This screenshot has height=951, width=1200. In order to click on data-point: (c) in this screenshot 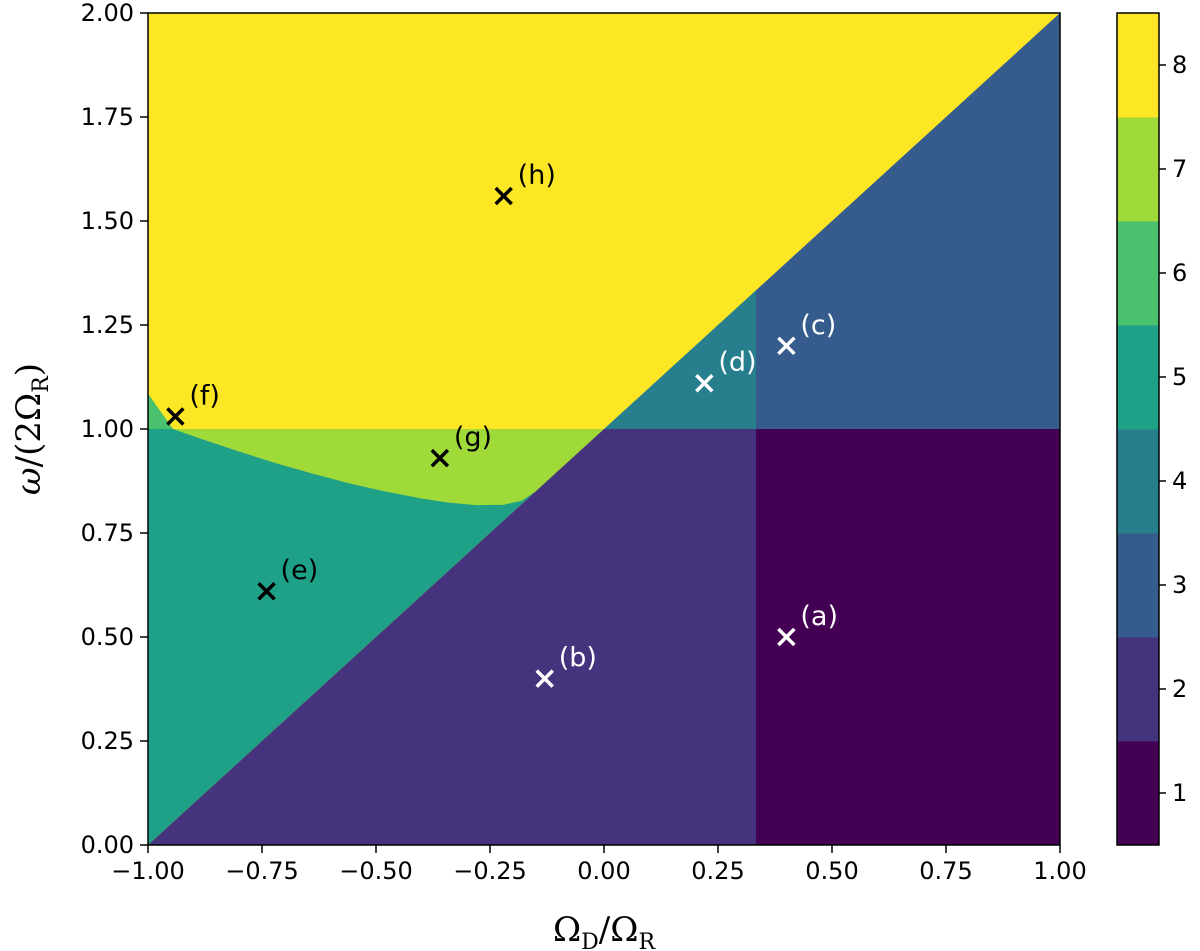, I will do `click(806, 333)`.